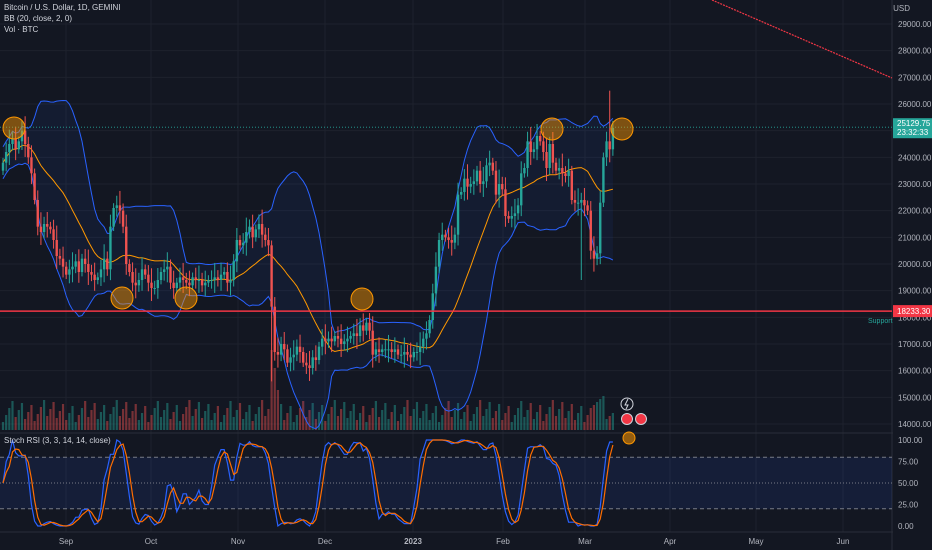 This screenshot has height=550, width=932. Describe the element at coordinates (915, 317) in the screenshot. I see `price-tick-label: 18000.00` at that location.